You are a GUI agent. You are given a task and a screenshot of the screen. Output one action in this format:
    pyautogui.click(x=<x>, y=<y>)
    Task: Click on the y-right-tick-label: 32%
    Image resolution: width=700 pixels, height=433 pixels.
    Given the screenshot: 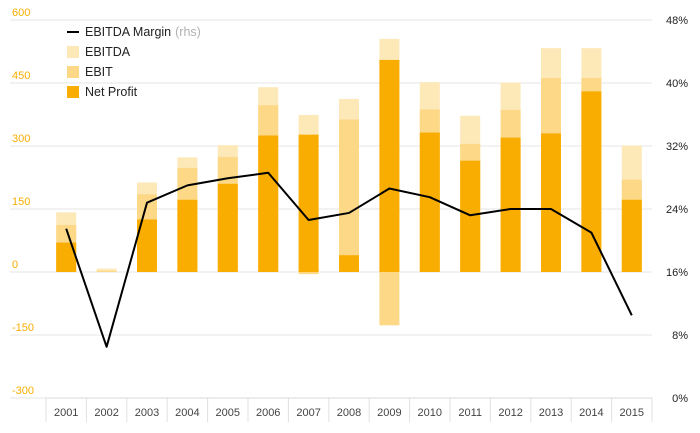 What is the action you would take?
    pyautogui.click(x=677, y=147)
    